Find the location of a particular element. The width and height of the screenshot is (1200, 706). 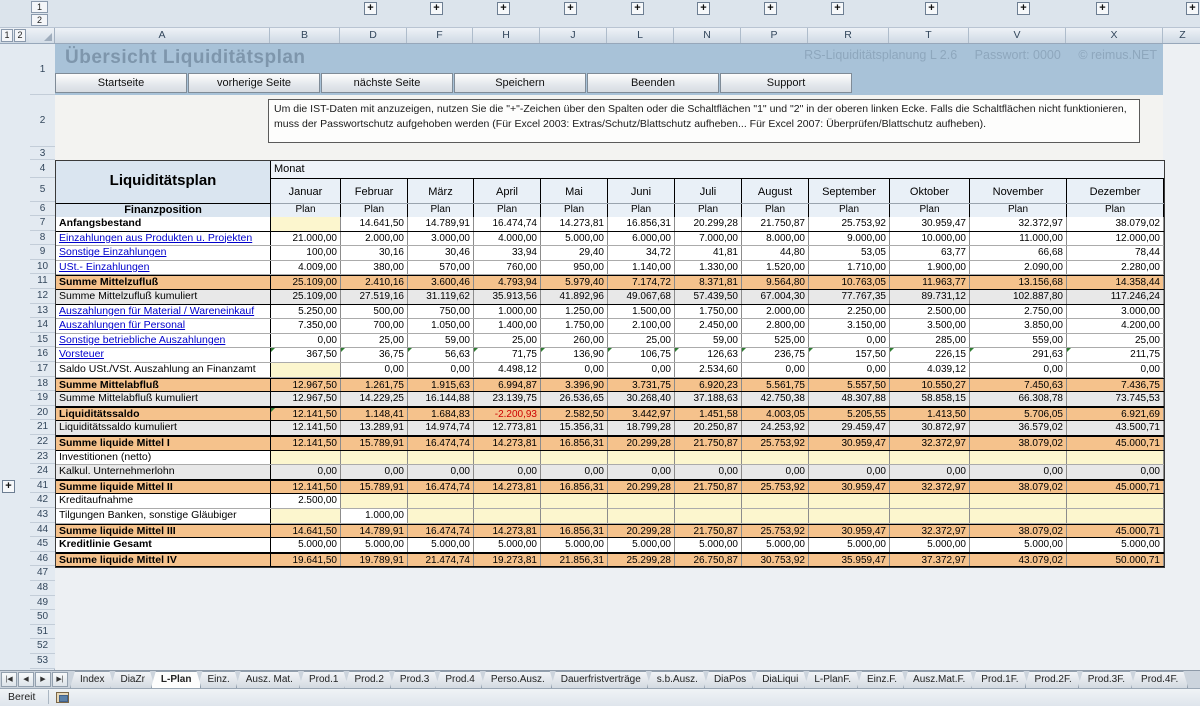

row-header-18: 18 is located at coordinates (42, 384).